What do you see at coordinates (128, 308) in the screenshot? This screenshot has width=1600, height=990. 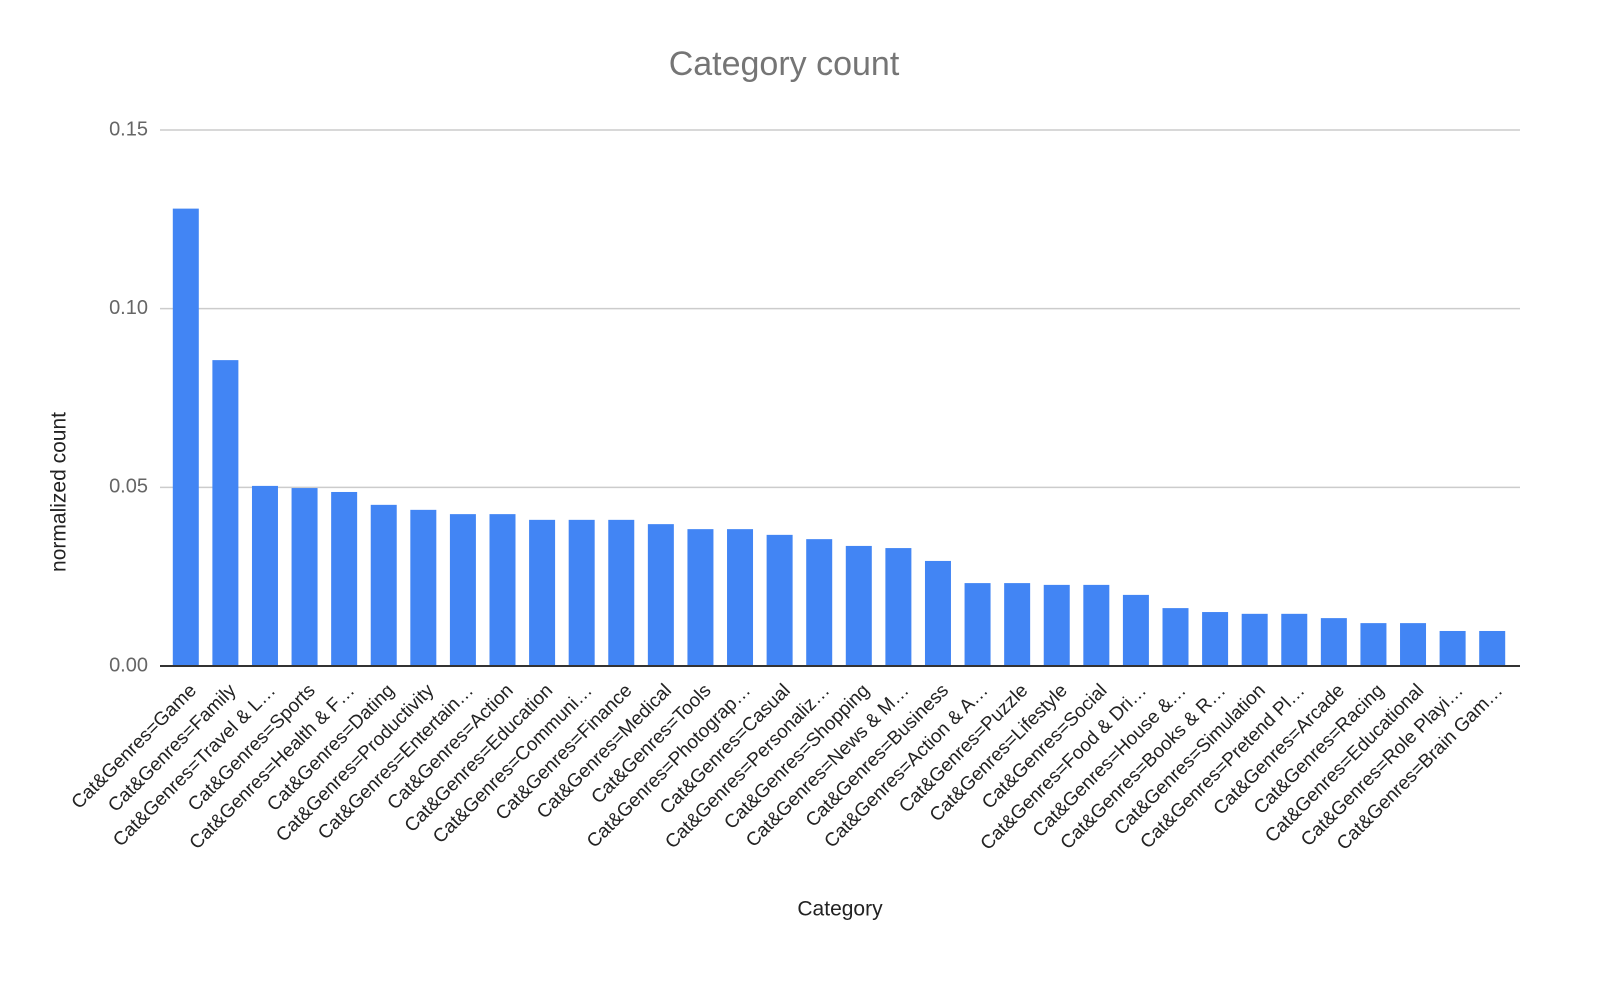 I see `y-tick-label: 0.10` at bounding box center [128, 308].